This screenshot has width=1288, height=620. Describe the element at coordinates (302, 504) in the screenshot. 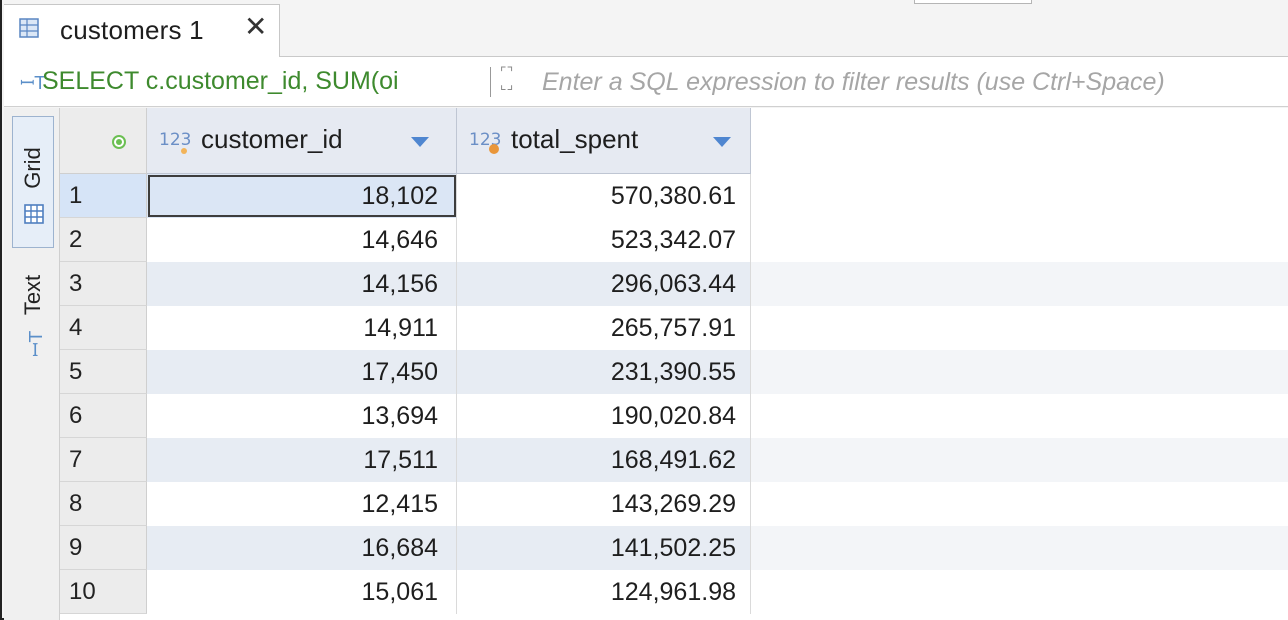

I see `cell-customer-id: 12,415` at that location.